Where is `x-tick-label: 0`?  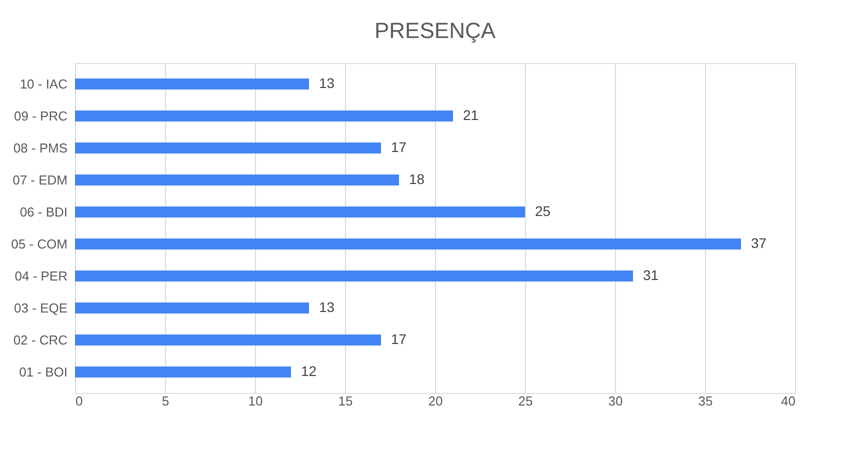 x-tick-label: 0 is located at coordinates (79, 401).